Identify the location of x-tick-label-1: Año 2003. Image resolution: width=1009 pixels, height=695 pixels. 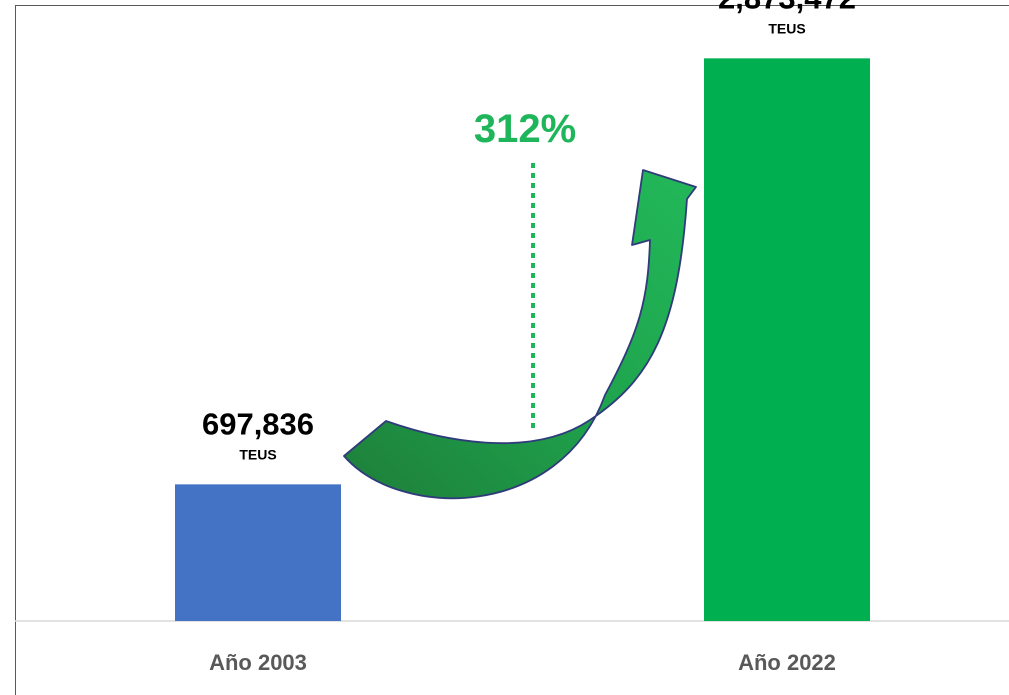
(258, 662).